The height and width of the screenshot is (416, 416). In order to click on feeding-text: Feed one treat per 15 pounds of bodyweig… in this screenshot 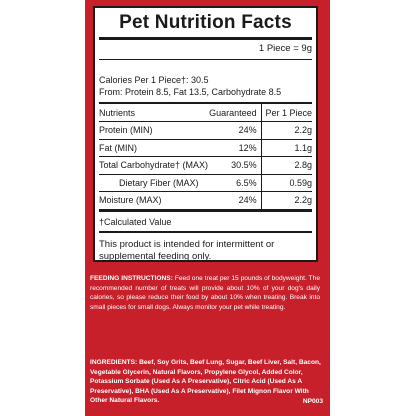, I will do `click(205, 293)`.